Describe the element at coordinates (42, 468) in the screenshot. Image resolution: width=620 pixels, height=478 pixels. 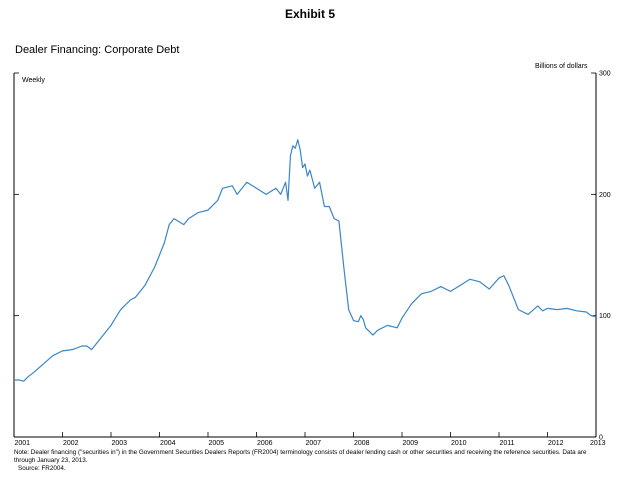
I see `source-text: Source: FR2004.` at that location.